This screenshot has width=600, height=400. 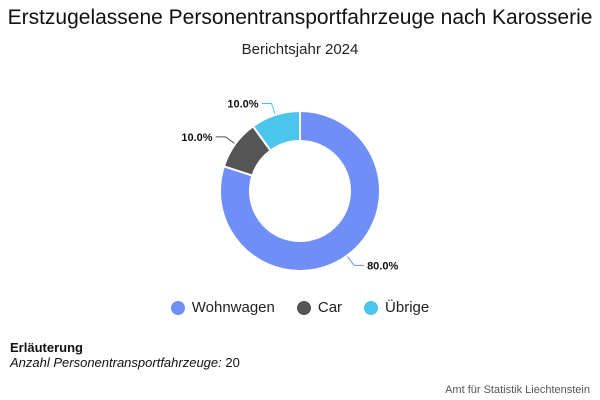 I want to click on note-body: Anzahl Personentransportfahrzeuge: 20, so click(x=125, y=362).